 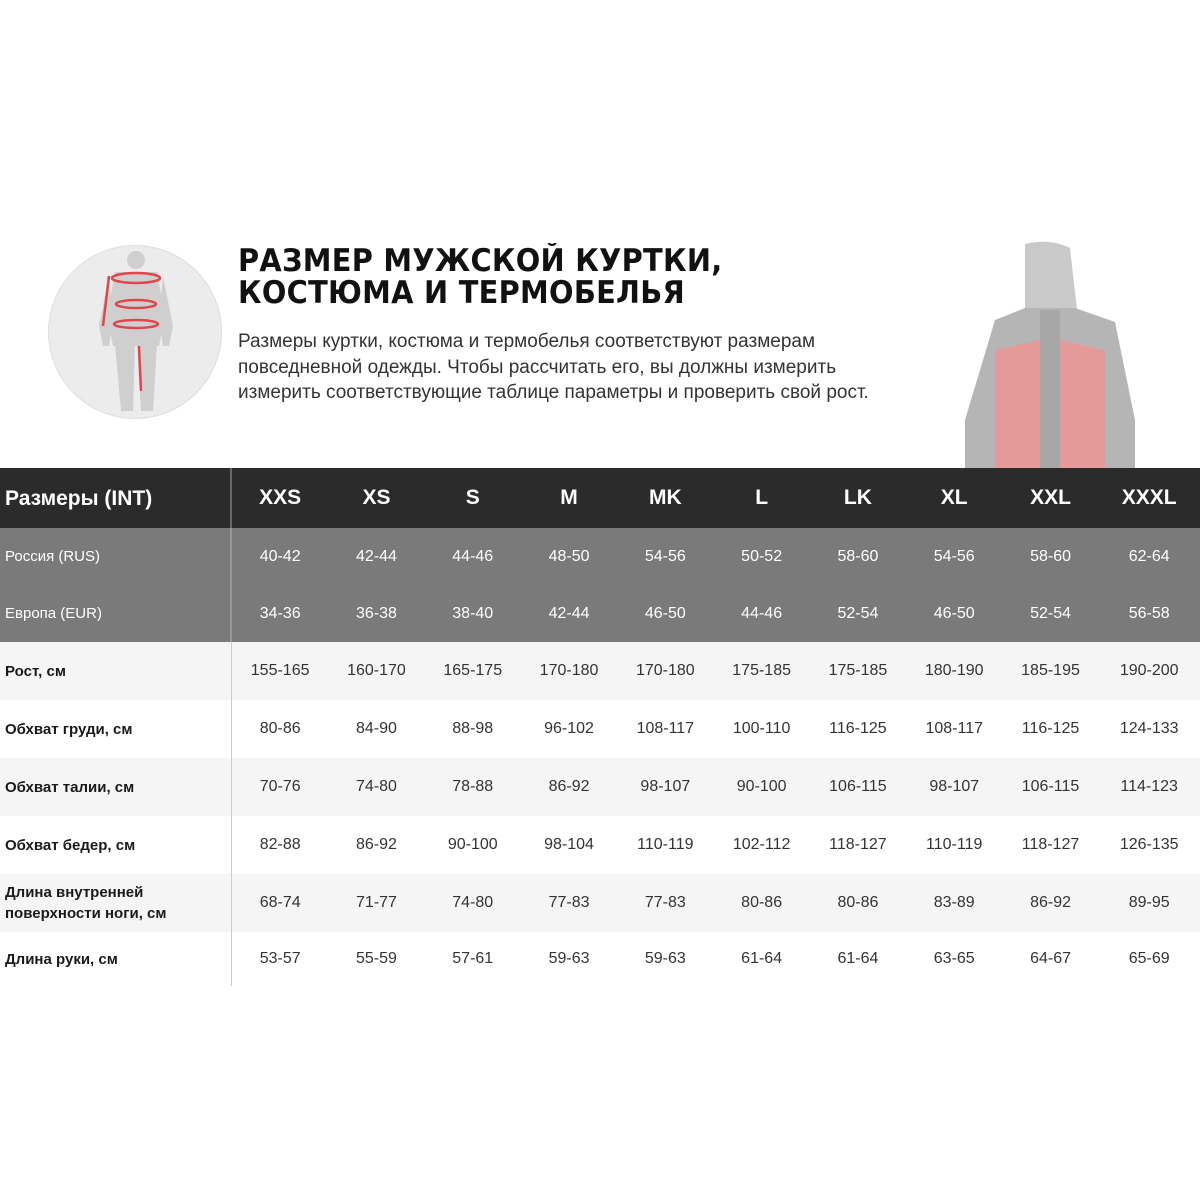 I want to click on table-cell: 84-90, so click(x=376, y=728).